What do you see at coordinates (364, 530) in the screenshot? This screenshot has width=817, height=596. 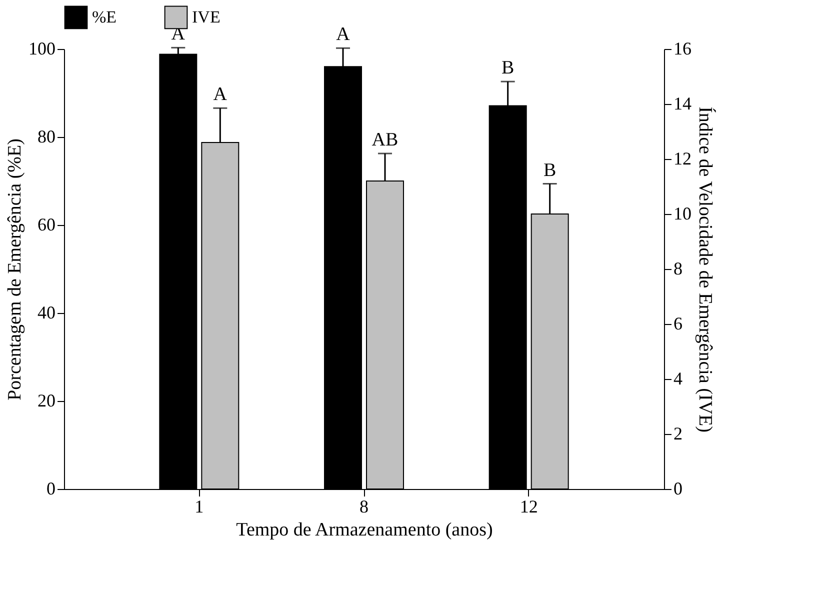 I see `x-axis-title: Tempo de Armazenamento (anos)` at bounding box center [364, 530].